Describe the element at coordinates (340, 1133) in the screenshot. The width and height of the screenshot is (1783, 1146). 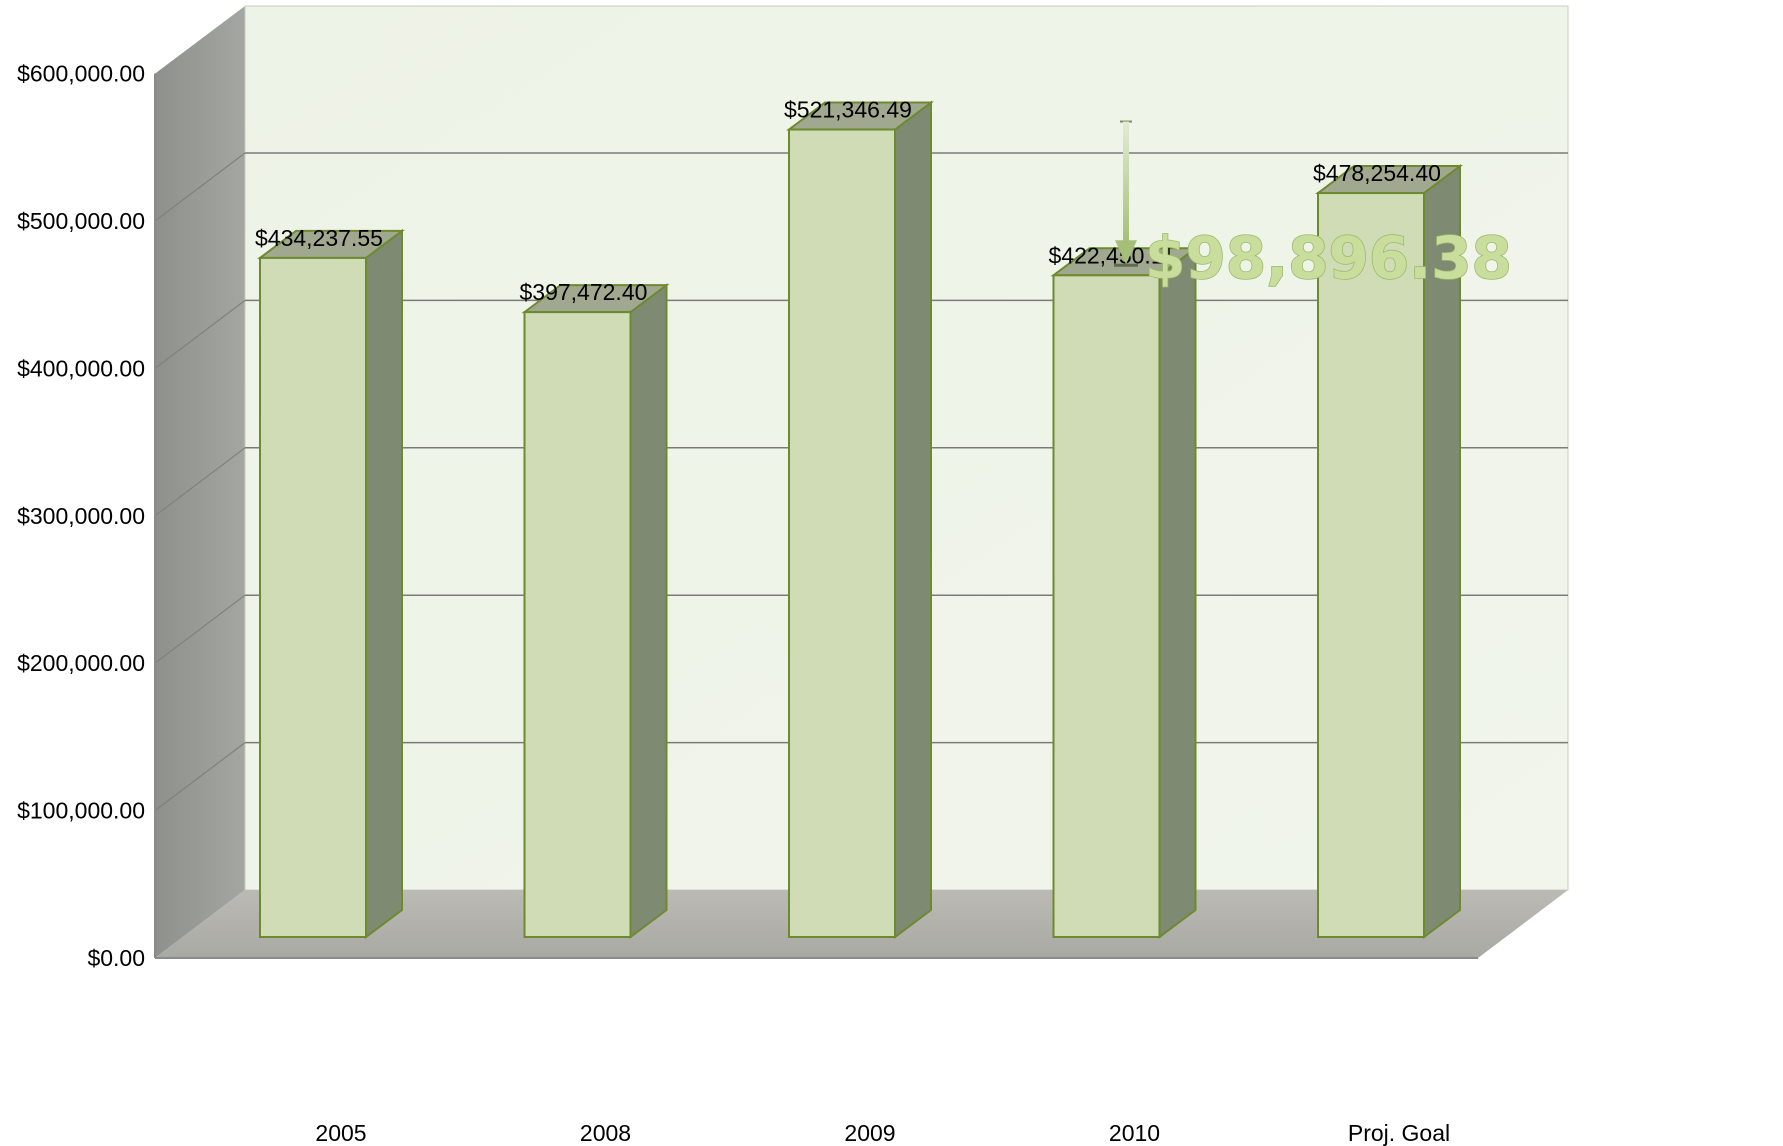
I see `x-tick-label: 2005` at that location.